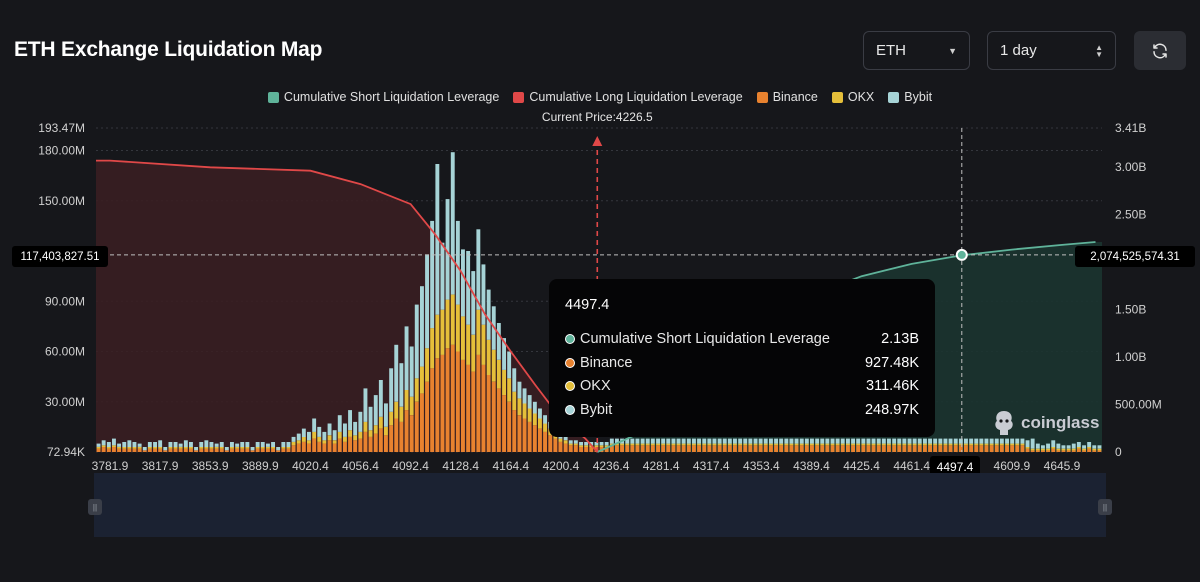  What do you see at coordinates (1160, 50) in the screenshot?
I see `refresh-button` at bounding box center [1160, 50].